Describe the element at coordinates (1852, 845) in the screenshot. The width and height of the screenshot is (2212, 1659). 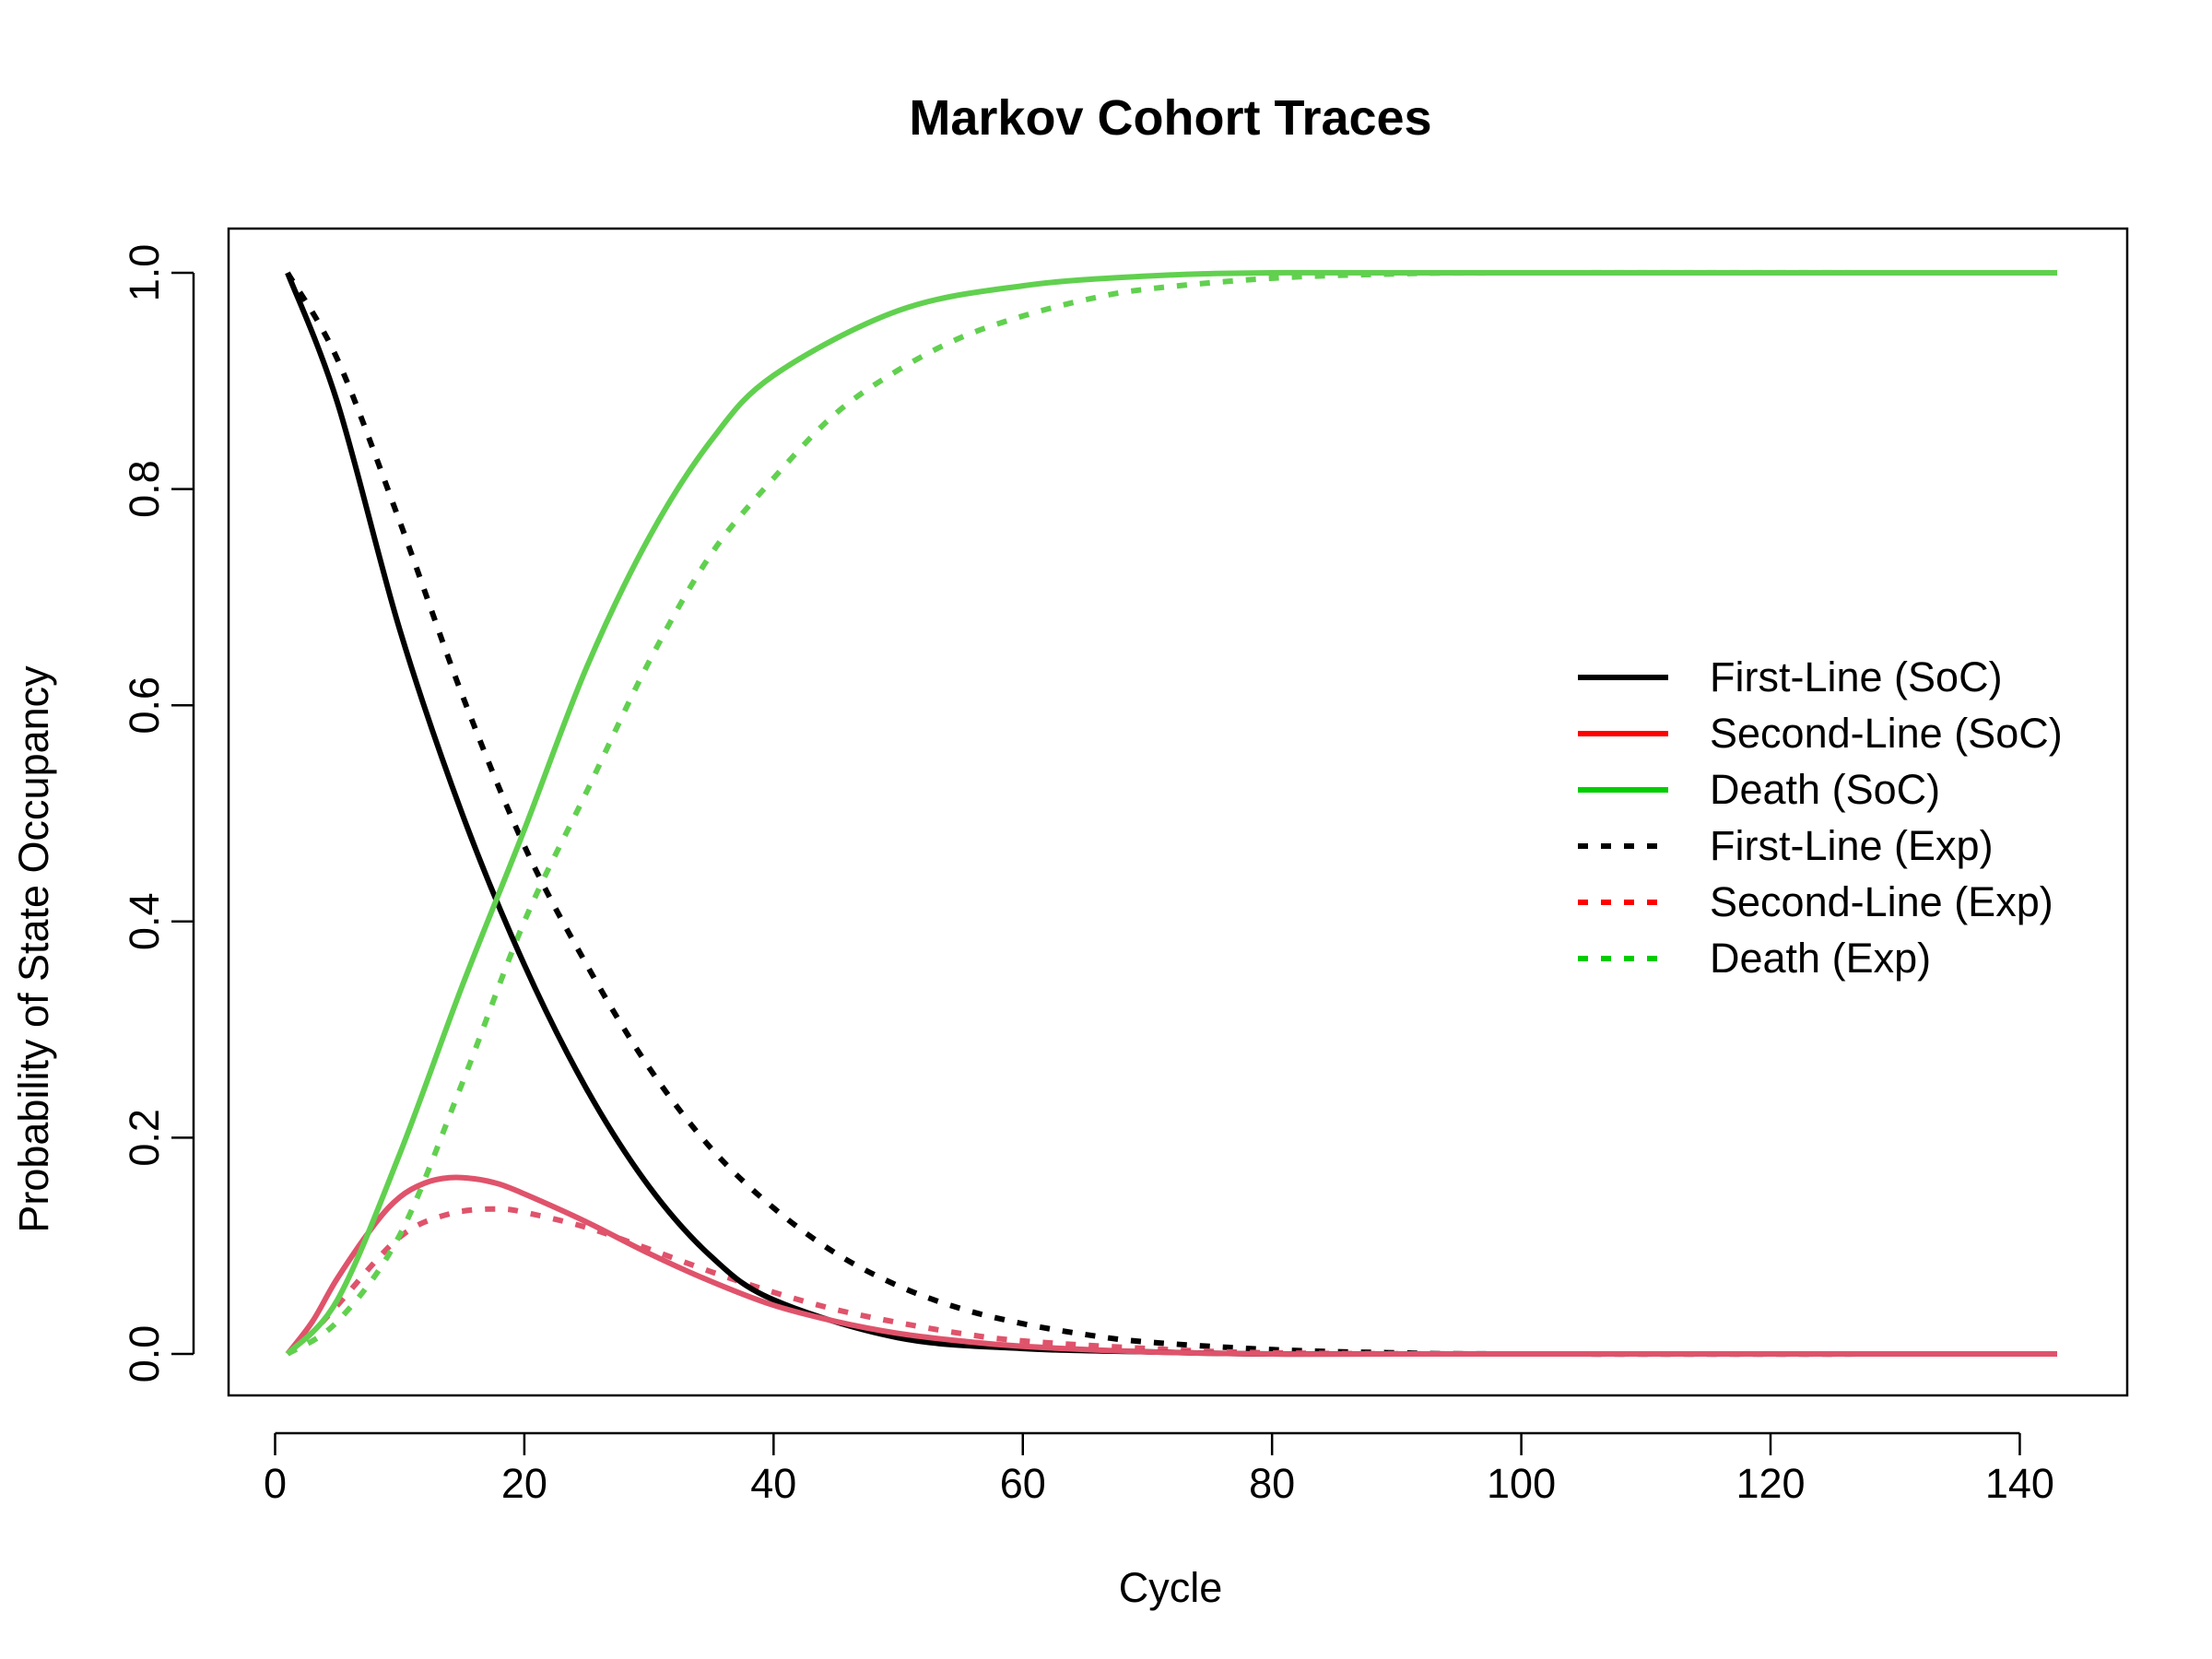
I see `legend-label-first-line-exp: First-Line (Exp)` at that location.